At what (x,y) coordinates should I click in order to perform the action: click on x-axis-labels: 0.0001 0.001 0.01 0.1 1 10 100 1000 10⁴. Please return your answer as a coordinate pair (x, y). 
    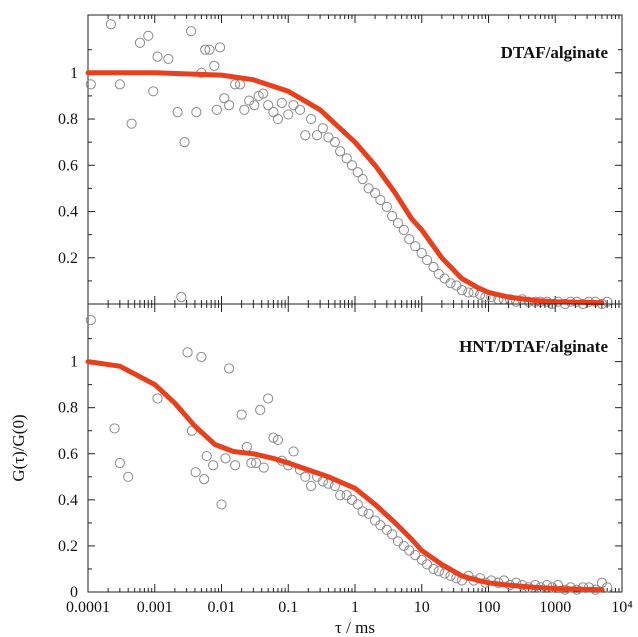
    Looking at the image, I should click on (349, 607).